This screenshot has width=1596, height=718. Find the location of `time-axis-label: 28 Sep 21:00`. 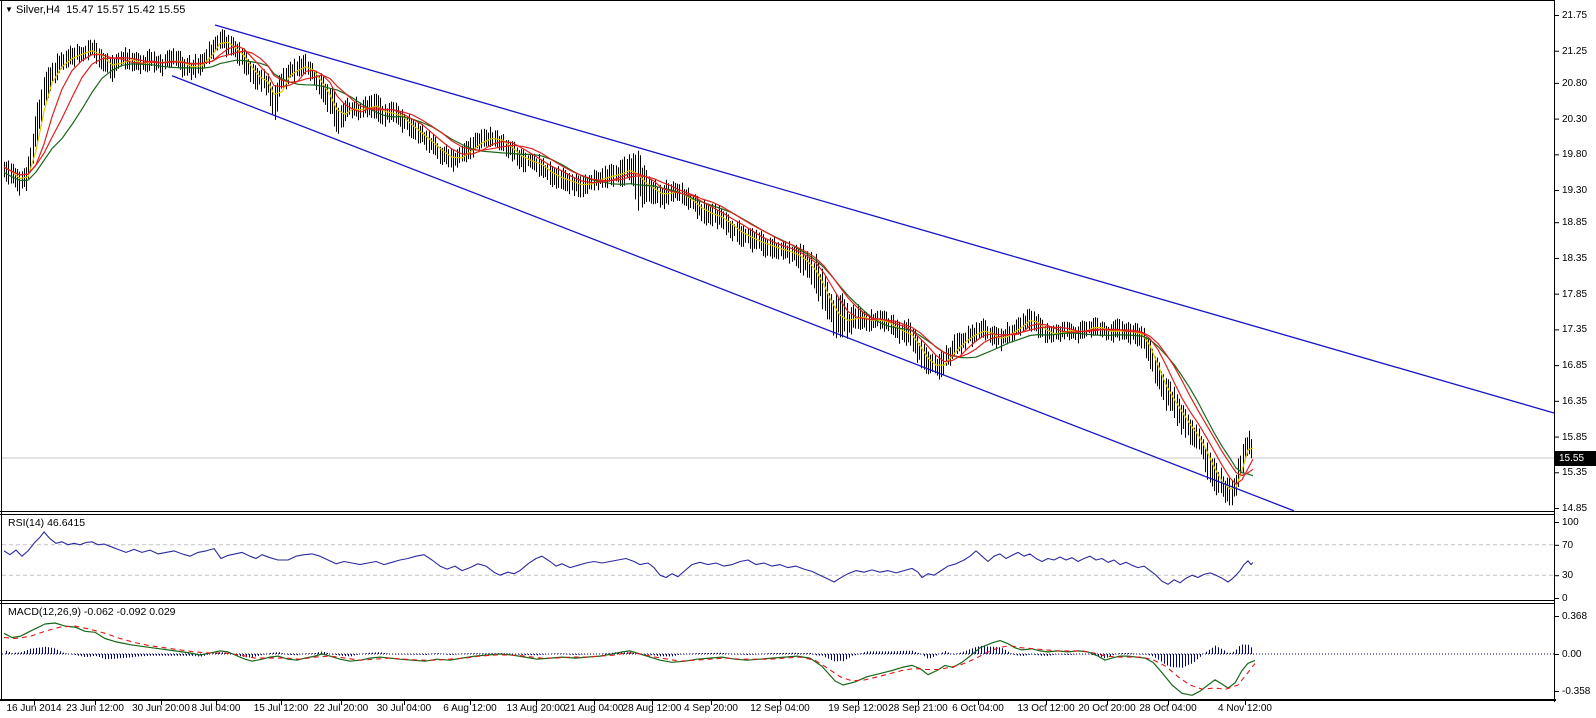

time-axis-label: 28 Sep 21:00 is located at coordinates (918, 708).